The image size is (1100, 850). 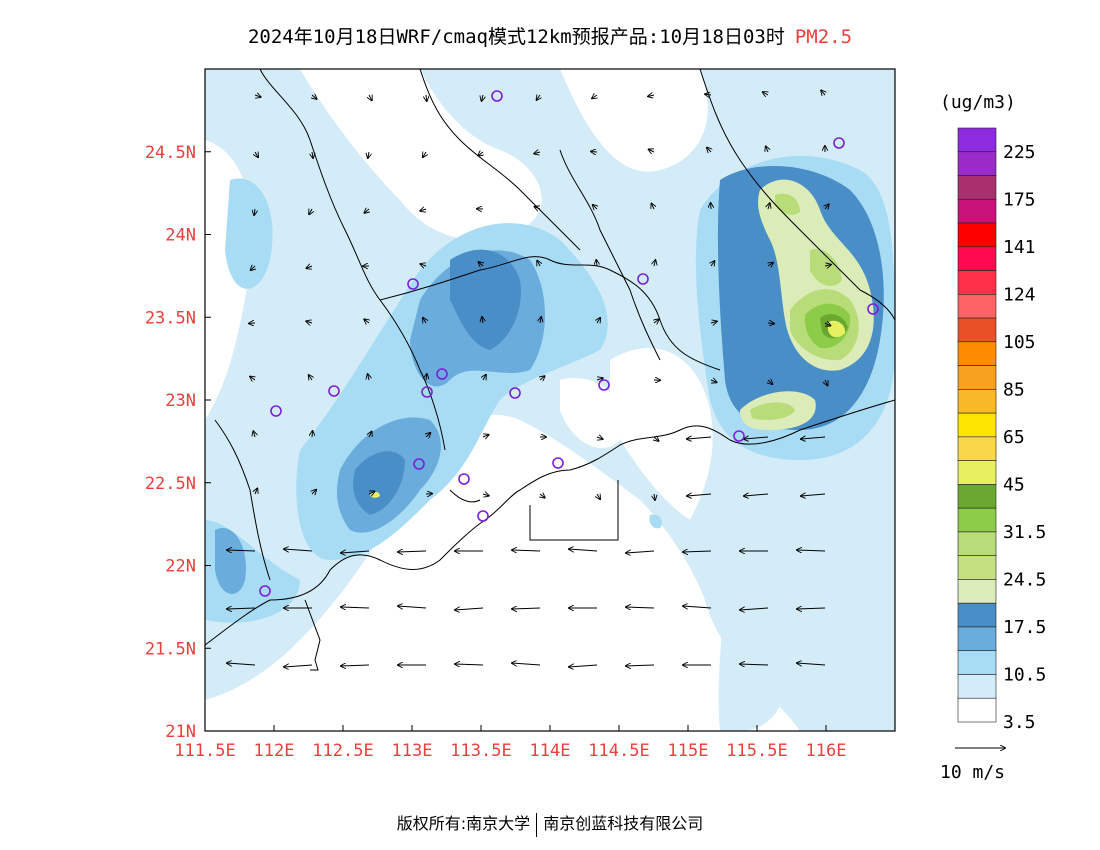 What do you see at coordinates (204, 751) in the screenshot?
I see `x-tick-label: 111.5E` at bounding box center [204, 751].